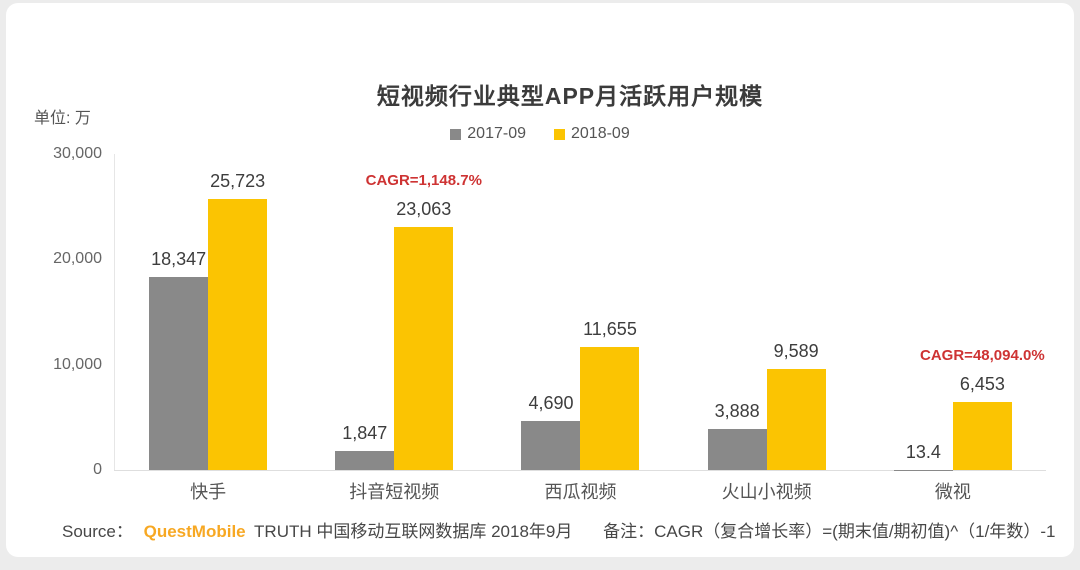  Describe the element at coordinates (600, 133) in the screenshot. I see `legend-label: 2018-09` at that location.